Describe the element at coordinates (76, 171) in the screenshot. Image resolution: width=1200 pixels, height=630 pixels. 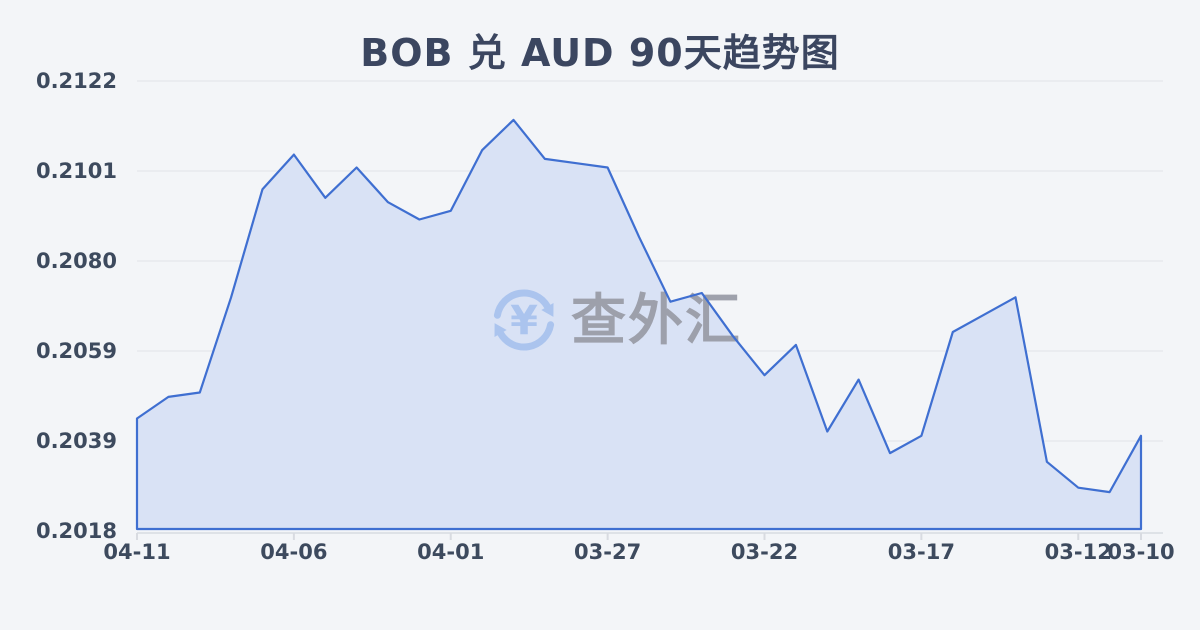
I see `y-axis-label: 0.2101` at that location.